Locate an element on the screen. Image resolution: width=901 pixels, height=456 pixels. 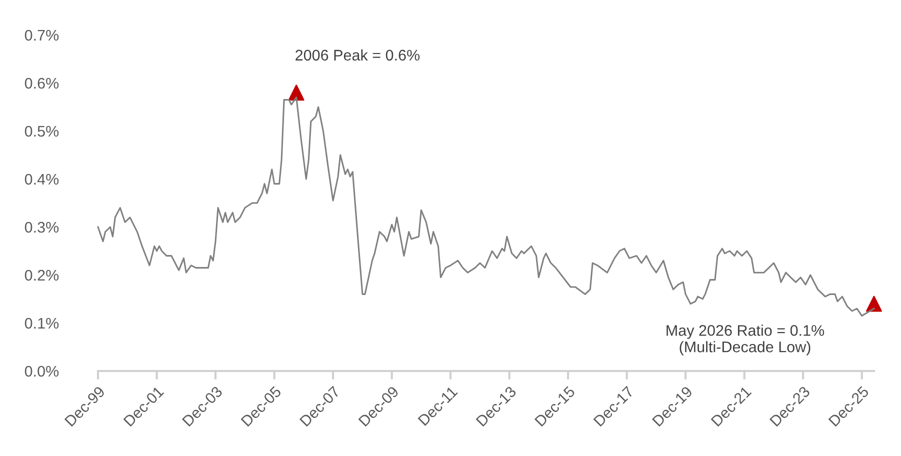
y-tick-label: 0.2% is located at coordinates (41, 275).